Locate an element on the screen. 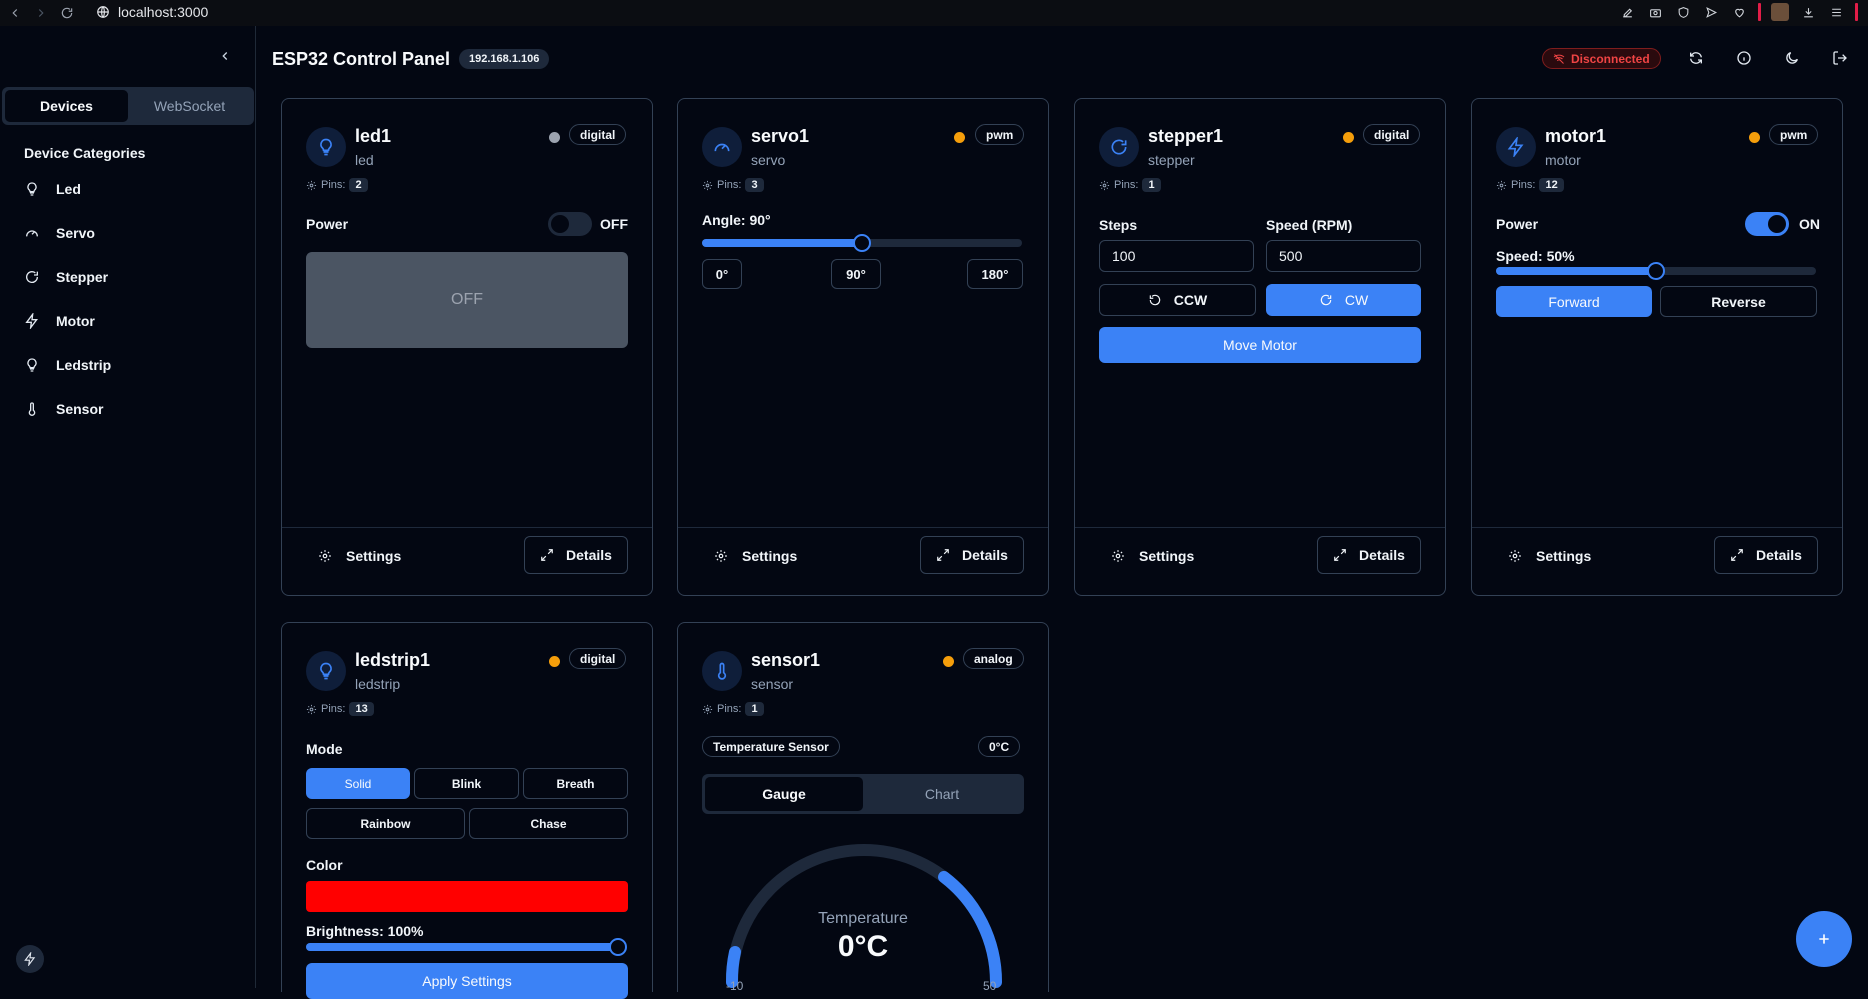 The width and height of the screenshot is (1868, 999). ip-badge: 192.168.1.106 is located at coordinates (504, 59).